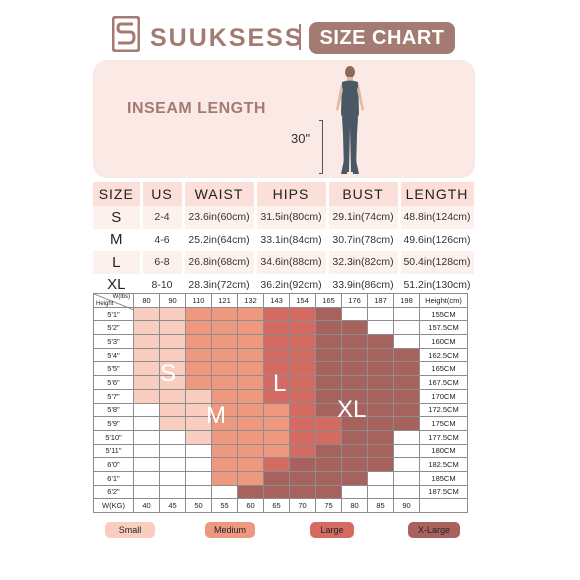 Image resolution: width=580 pixels, height=580 pixels. What do you see at coordinates (364, 284) in the screenshot?
I see `bust-cell: 33.9in(86cm)` at bounding box center [364, 284].